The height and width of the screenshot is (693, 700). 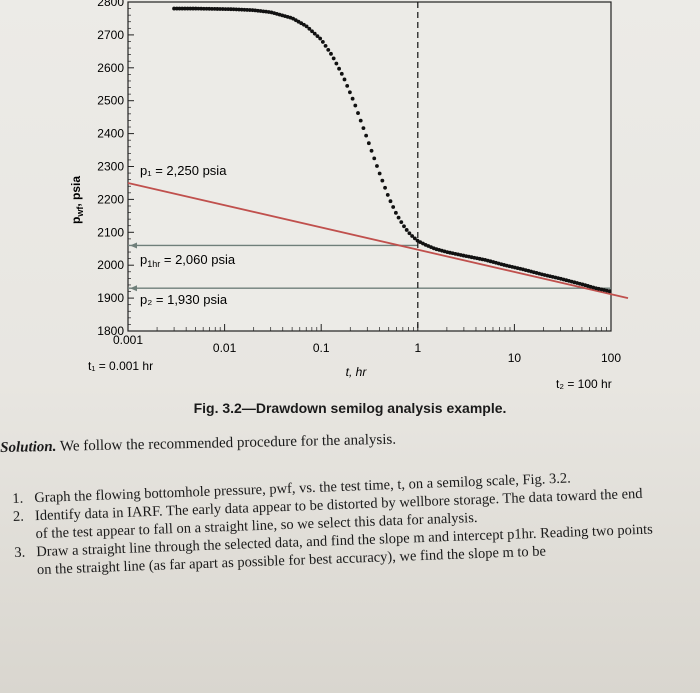 I want to click on y-tick-label: 2200, so click(x=110, y=199).